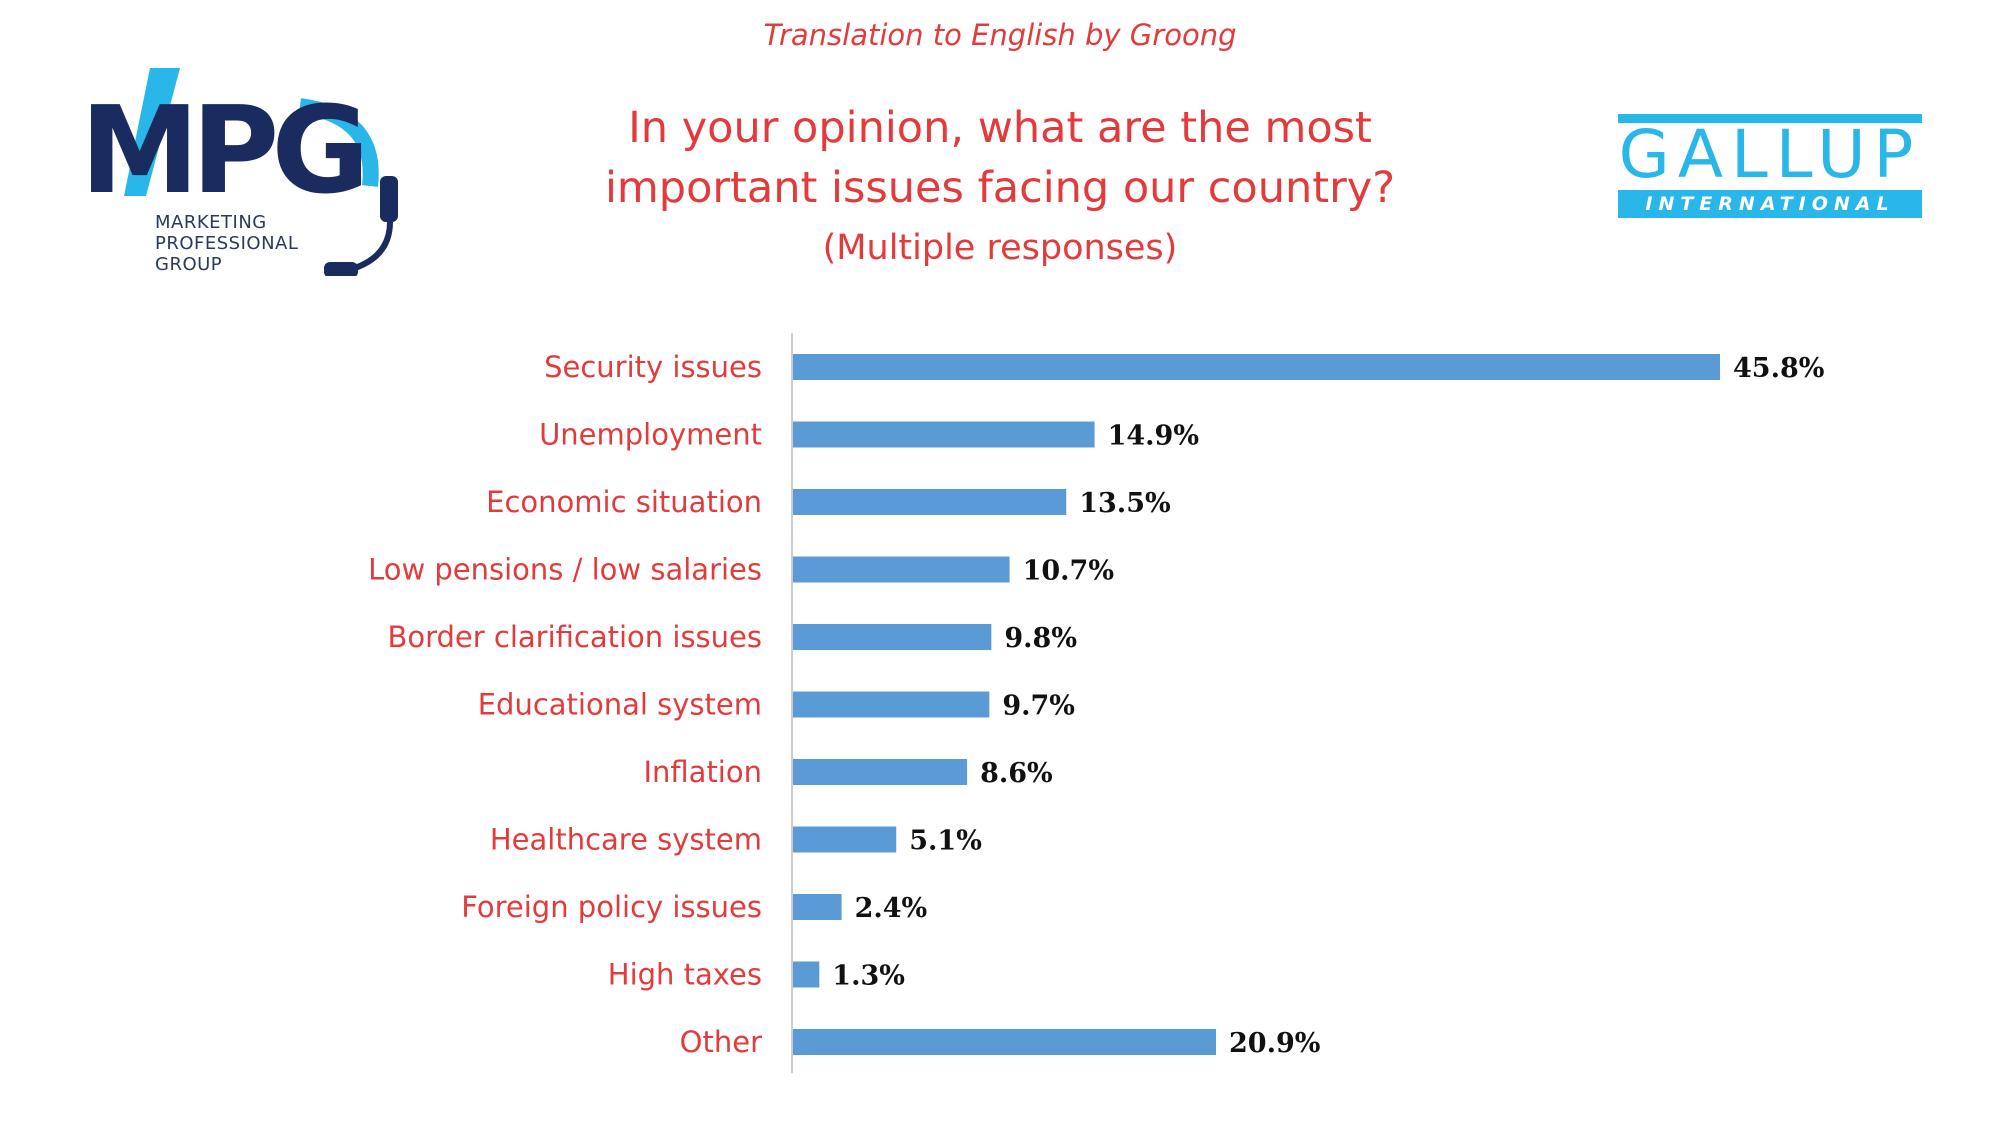 The width and height of the screenshot is (2000, 1125). Describe the element at coordinates (1000, 128) in the screenshot. I see `chart-title-line1: In your opinion, what are the most` at that location.